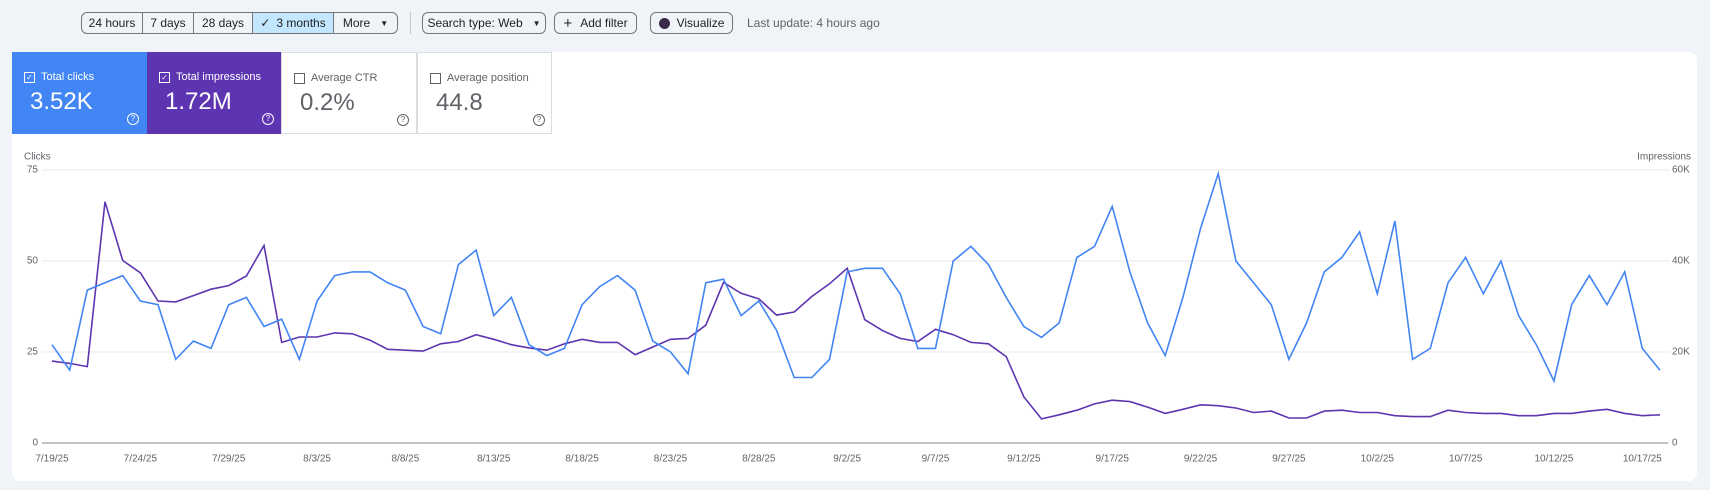  Describe the element at coordinates (198, 101) in the screenshot. I see `metric-value: 1.72M` at that location.